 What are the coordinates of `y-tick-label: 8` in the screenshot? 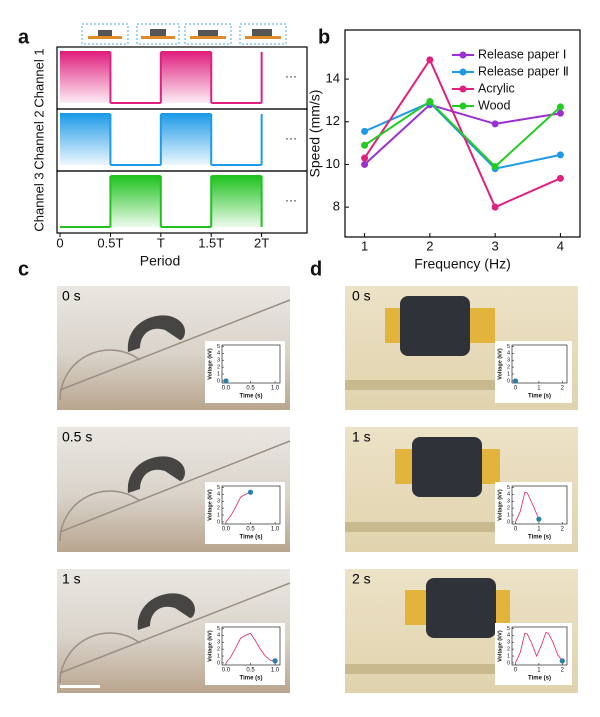 It's located at (336, 206).